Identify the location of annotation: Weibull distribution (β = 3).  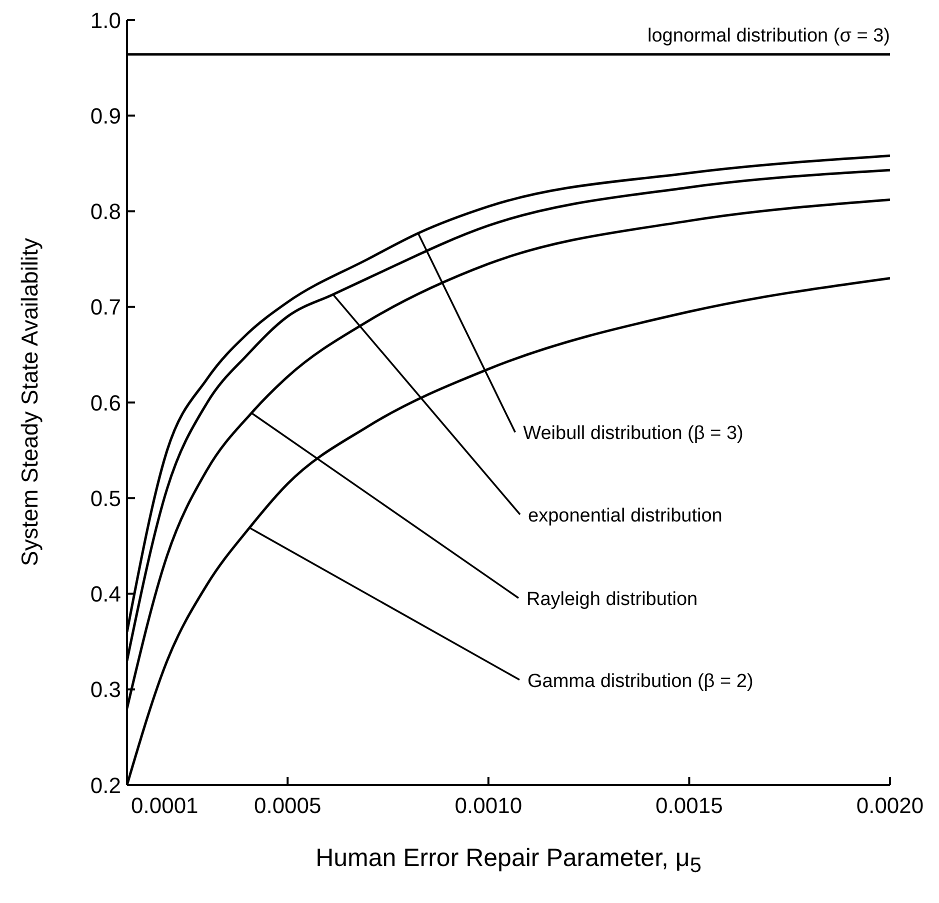
(633, 433).